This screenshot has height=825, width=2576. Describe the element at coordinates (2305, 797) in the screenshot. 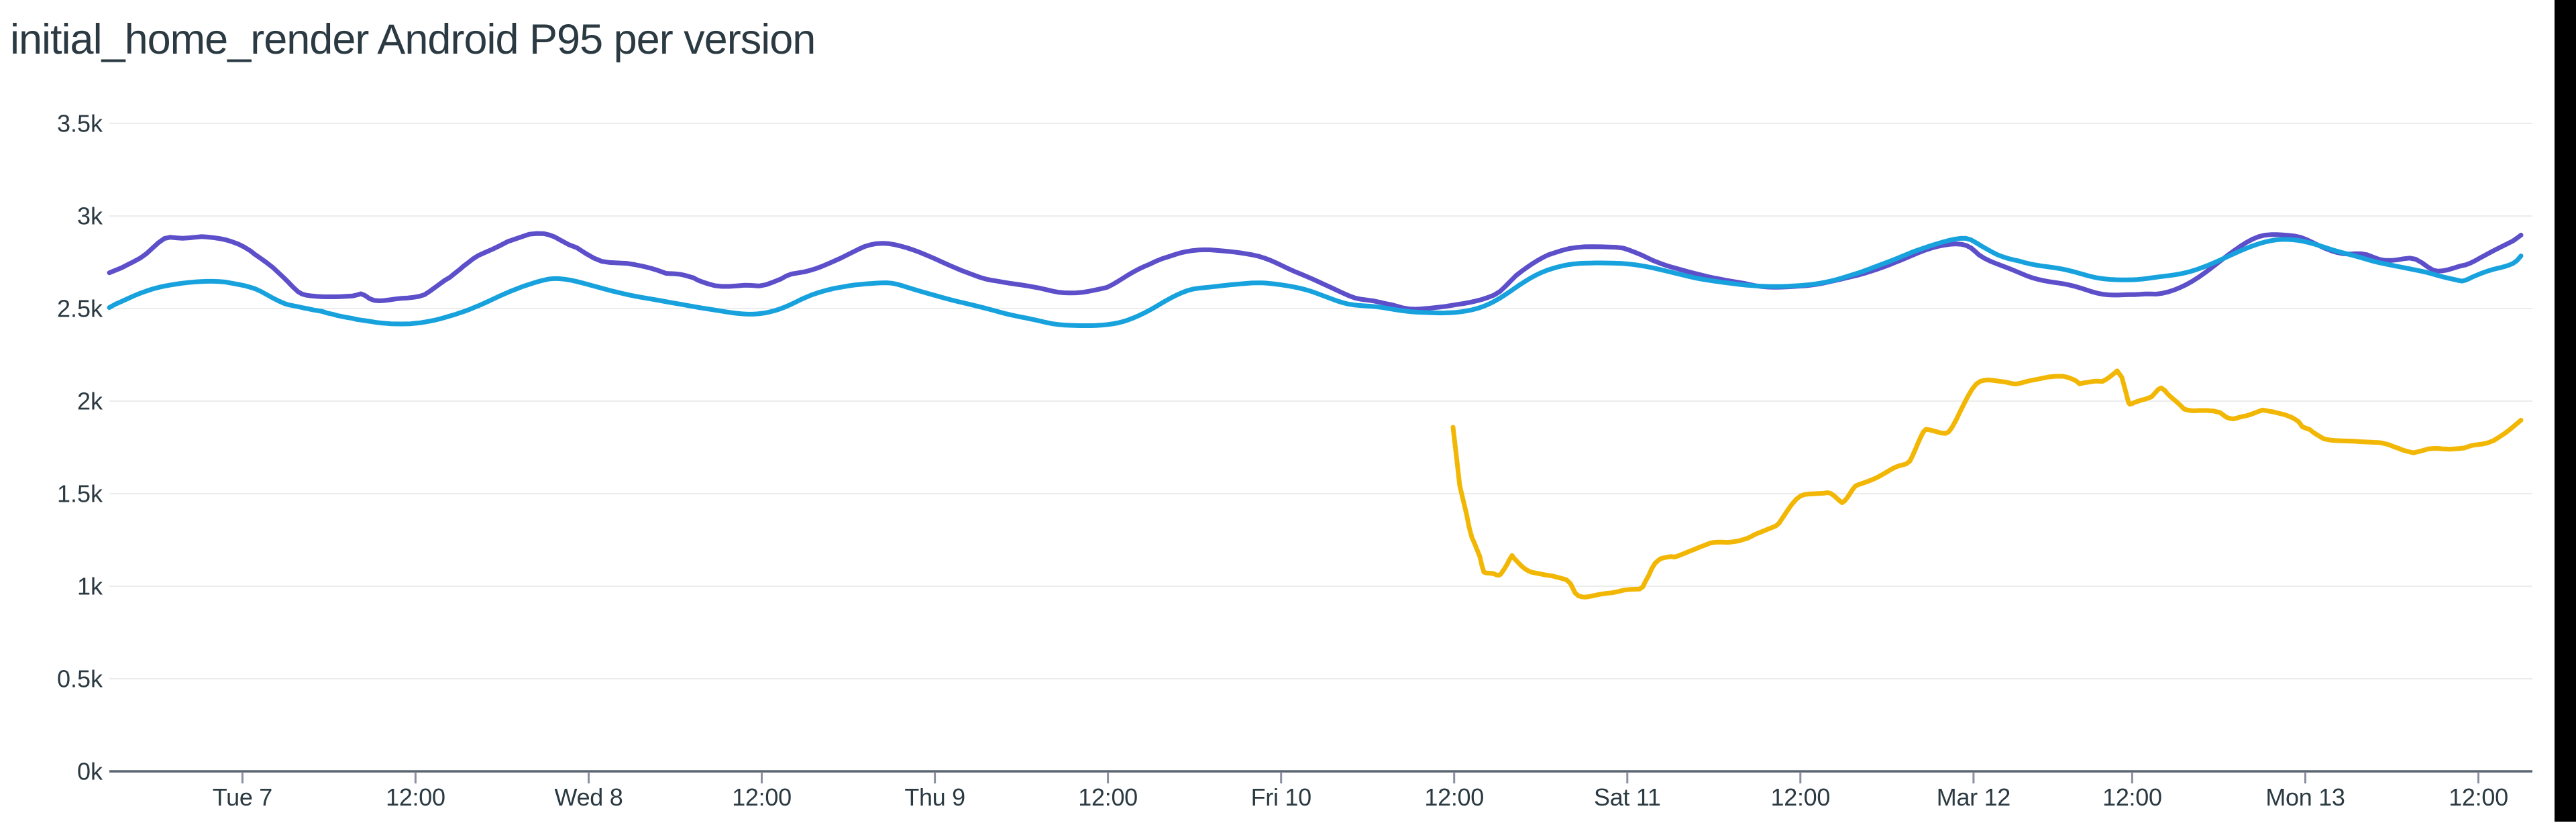

I see `svg-text: Mon 13` at that location.